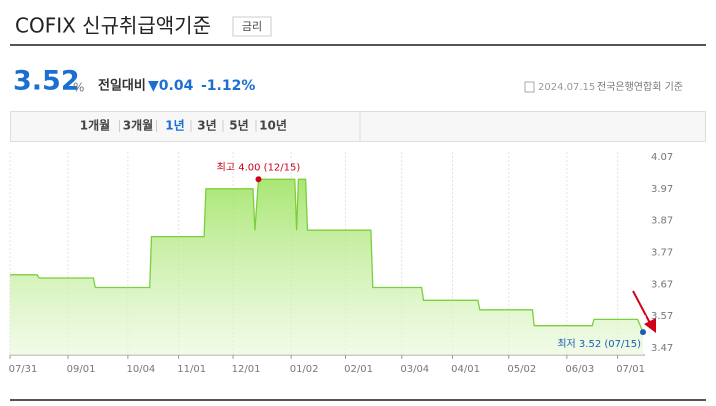 This screenshot has width=716, height=406. I want to click on date: 2024.07.15, so click(566, 87).